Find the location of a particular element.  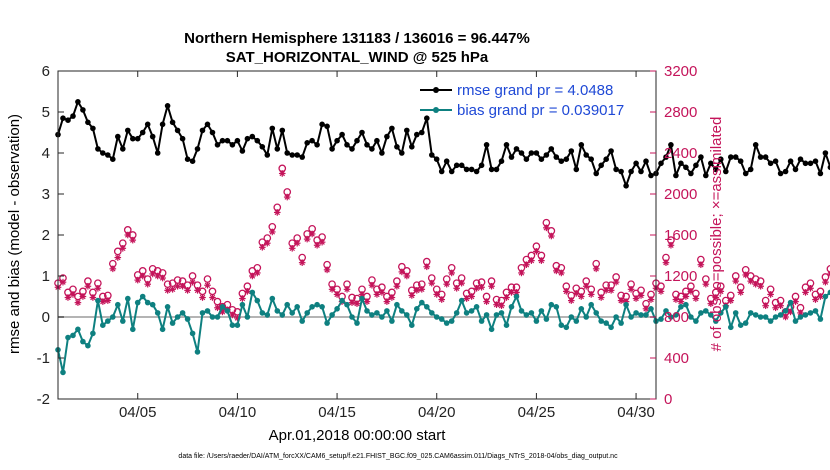

x-tick-label: 04/25 is located at coordinates (537, 412).